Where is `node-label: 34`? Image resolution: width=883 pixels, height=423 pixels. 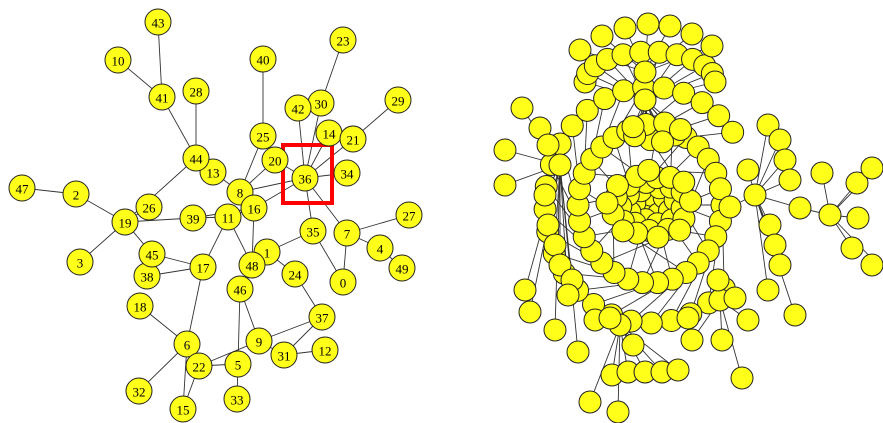 node-label: 34 is located at coordinates (348, 174).